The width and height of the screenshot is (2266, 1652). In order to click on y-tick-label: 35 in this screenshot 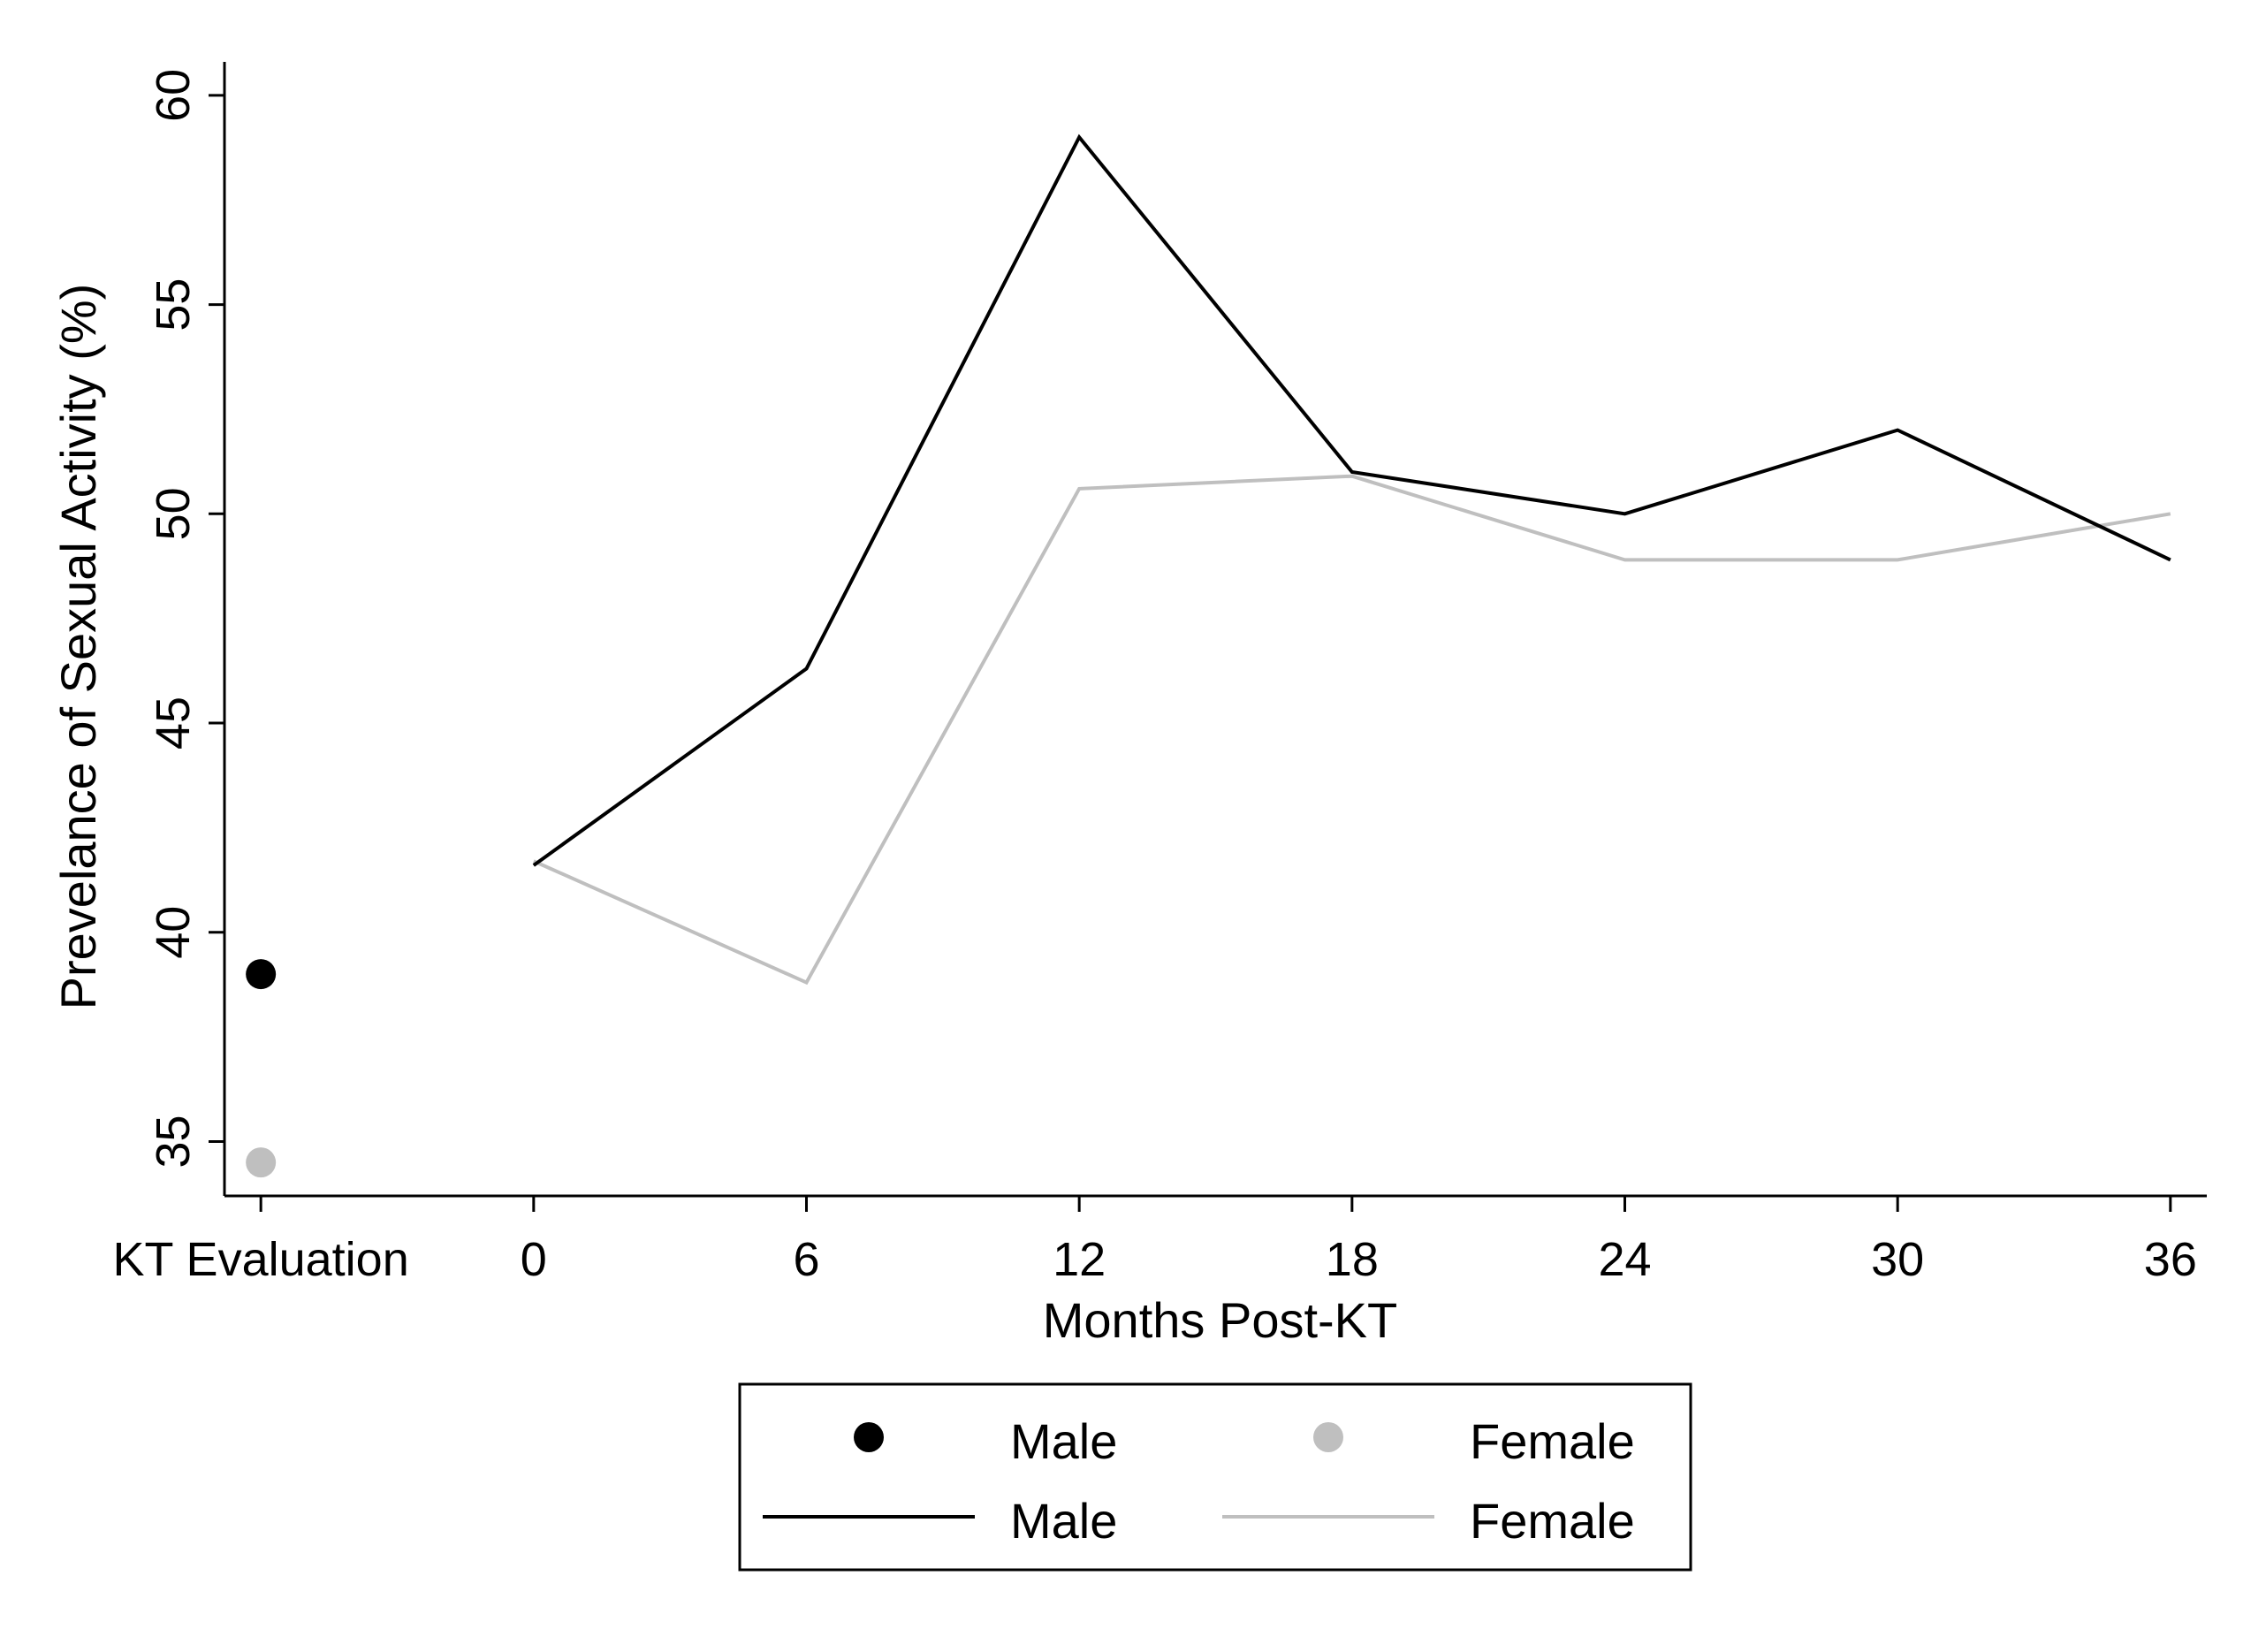, I will do `click(174, 1142)`.